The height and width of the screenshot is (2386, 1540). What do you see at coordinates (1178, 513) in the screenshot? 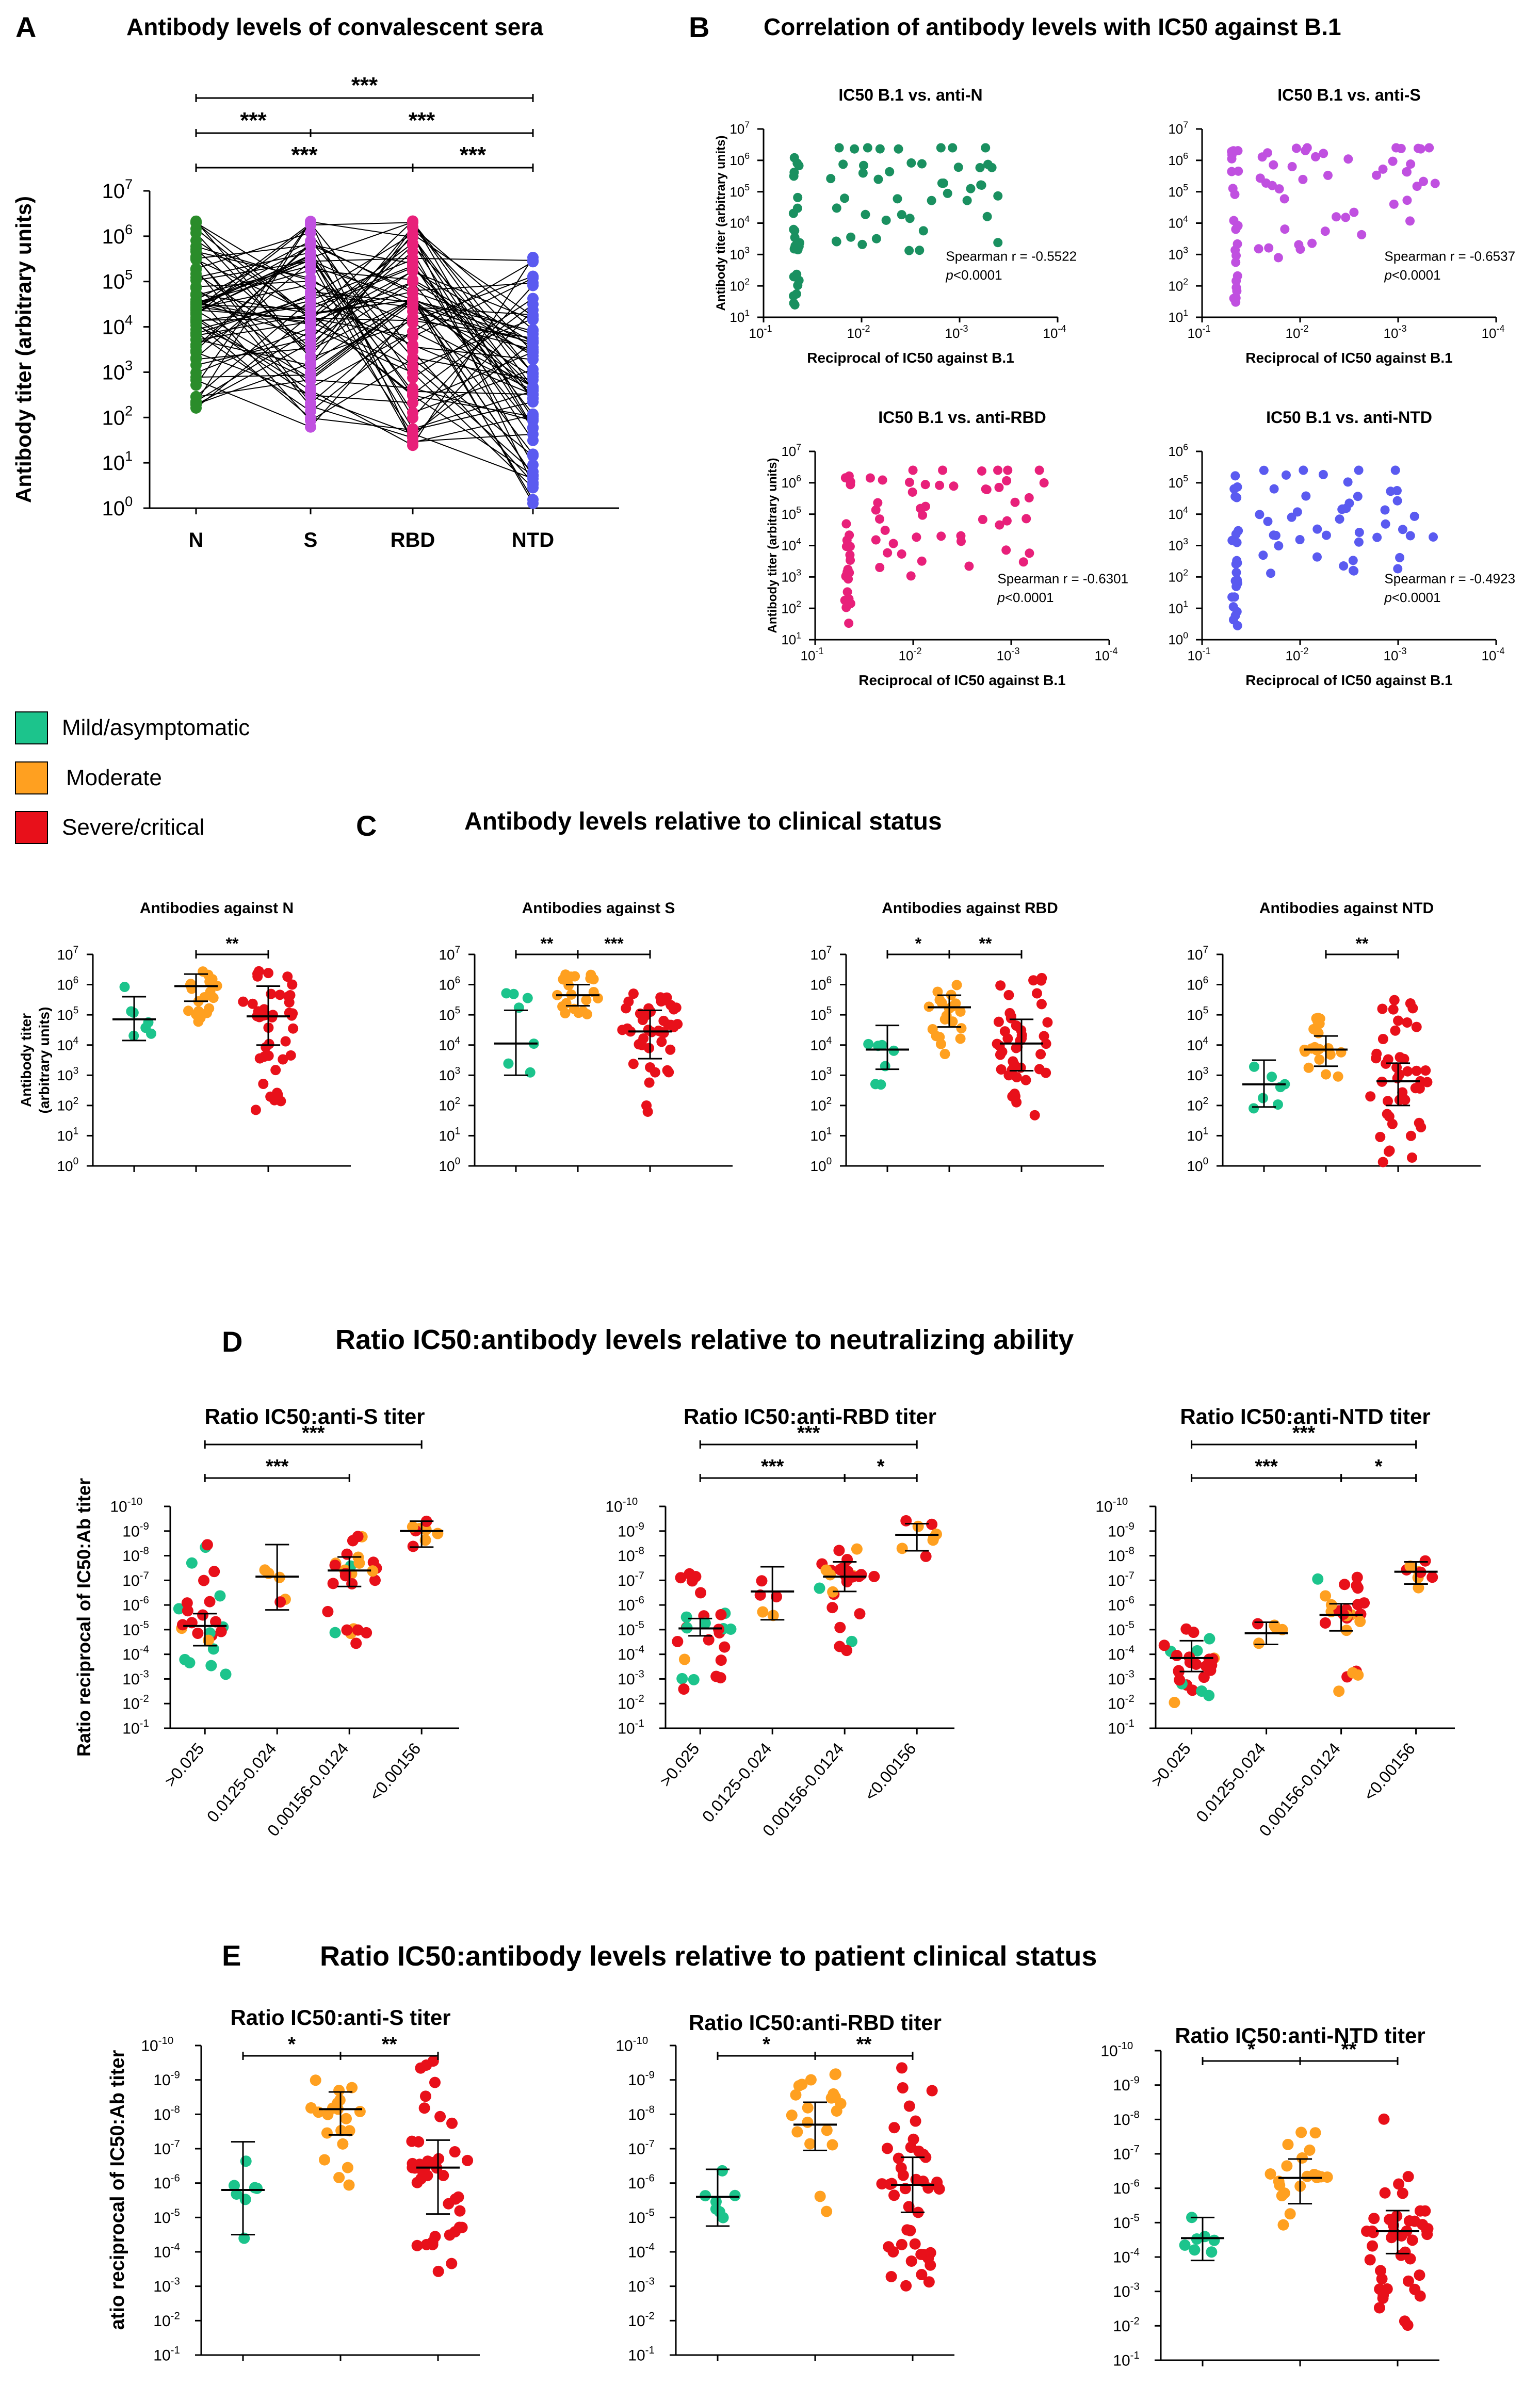
I see `y-tick-label: 10⁴` at bounding box center [1178, 513].